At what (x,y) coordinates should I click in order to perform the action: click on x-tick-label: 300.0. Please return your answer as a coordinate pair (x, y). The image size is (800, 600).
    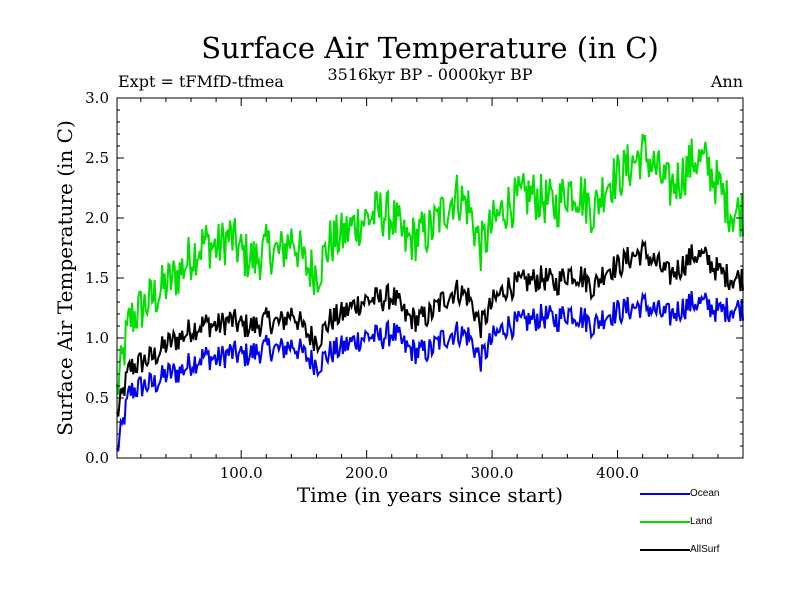
    Looking at the image, I should click on (492, 473).